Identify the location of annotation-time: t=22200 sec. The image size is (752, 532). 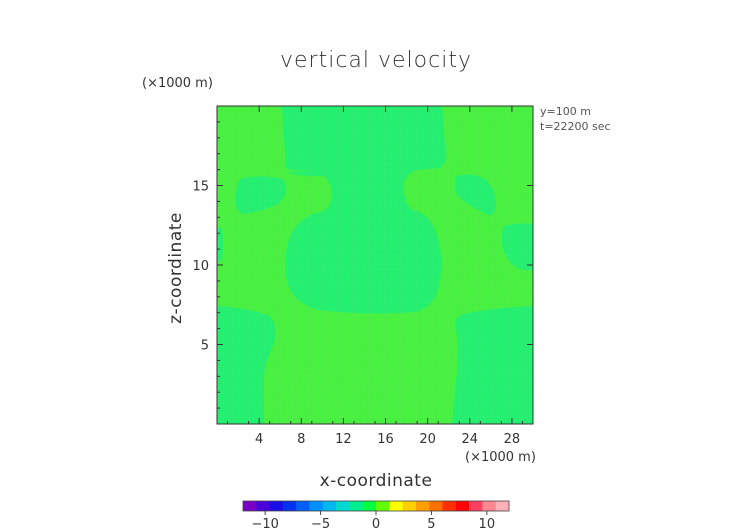
(575, 126).